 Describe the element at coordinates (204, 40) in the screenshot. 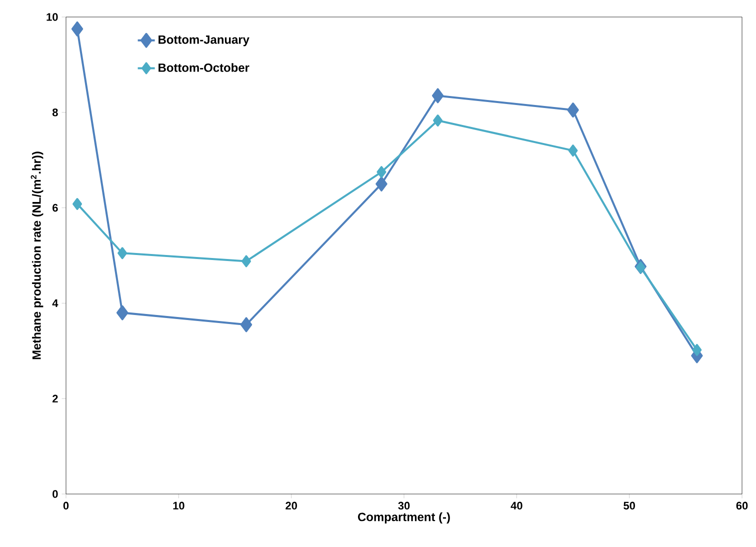

I see `legend-label: Bottom-January` at that location.